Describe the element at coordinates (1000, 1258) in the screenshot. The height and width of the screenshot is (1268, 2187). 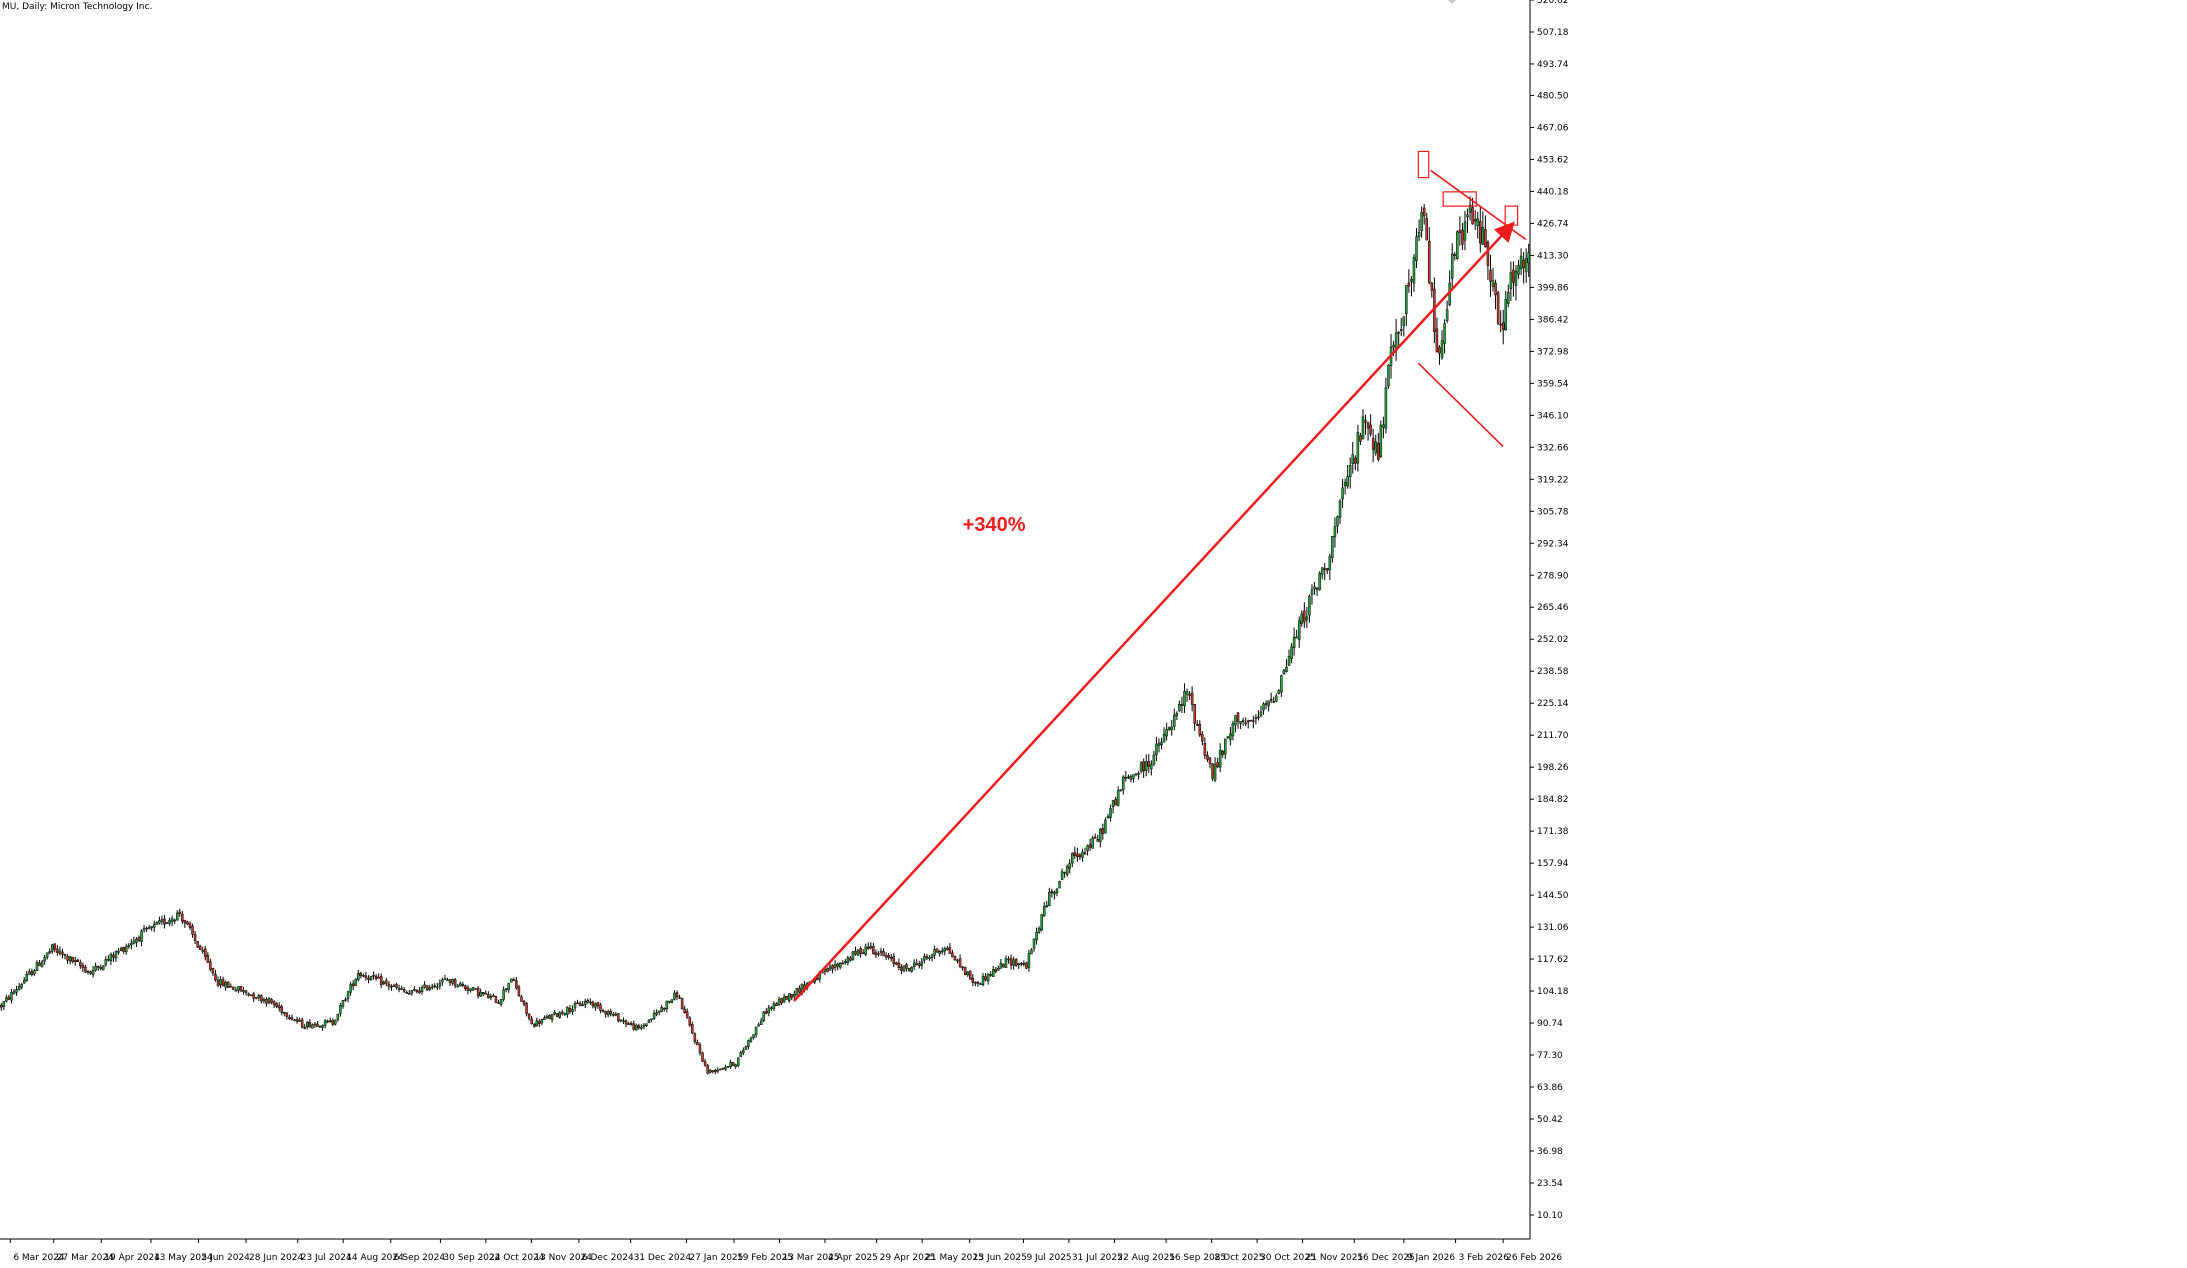
I see `time-tick-label: 13 Jun 2025` at that location.